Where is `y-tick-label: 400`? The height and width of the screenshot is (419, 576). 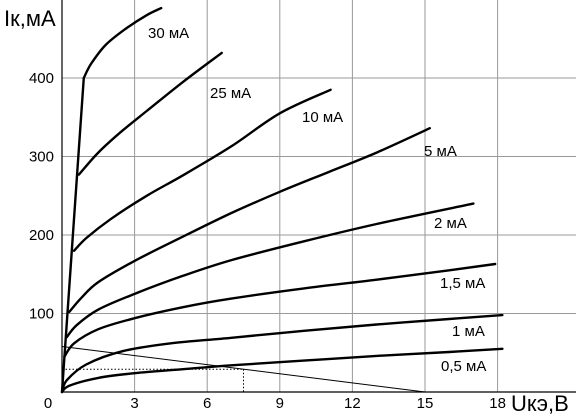
y-tick-label: 400 is located at coordinates (41, 78).